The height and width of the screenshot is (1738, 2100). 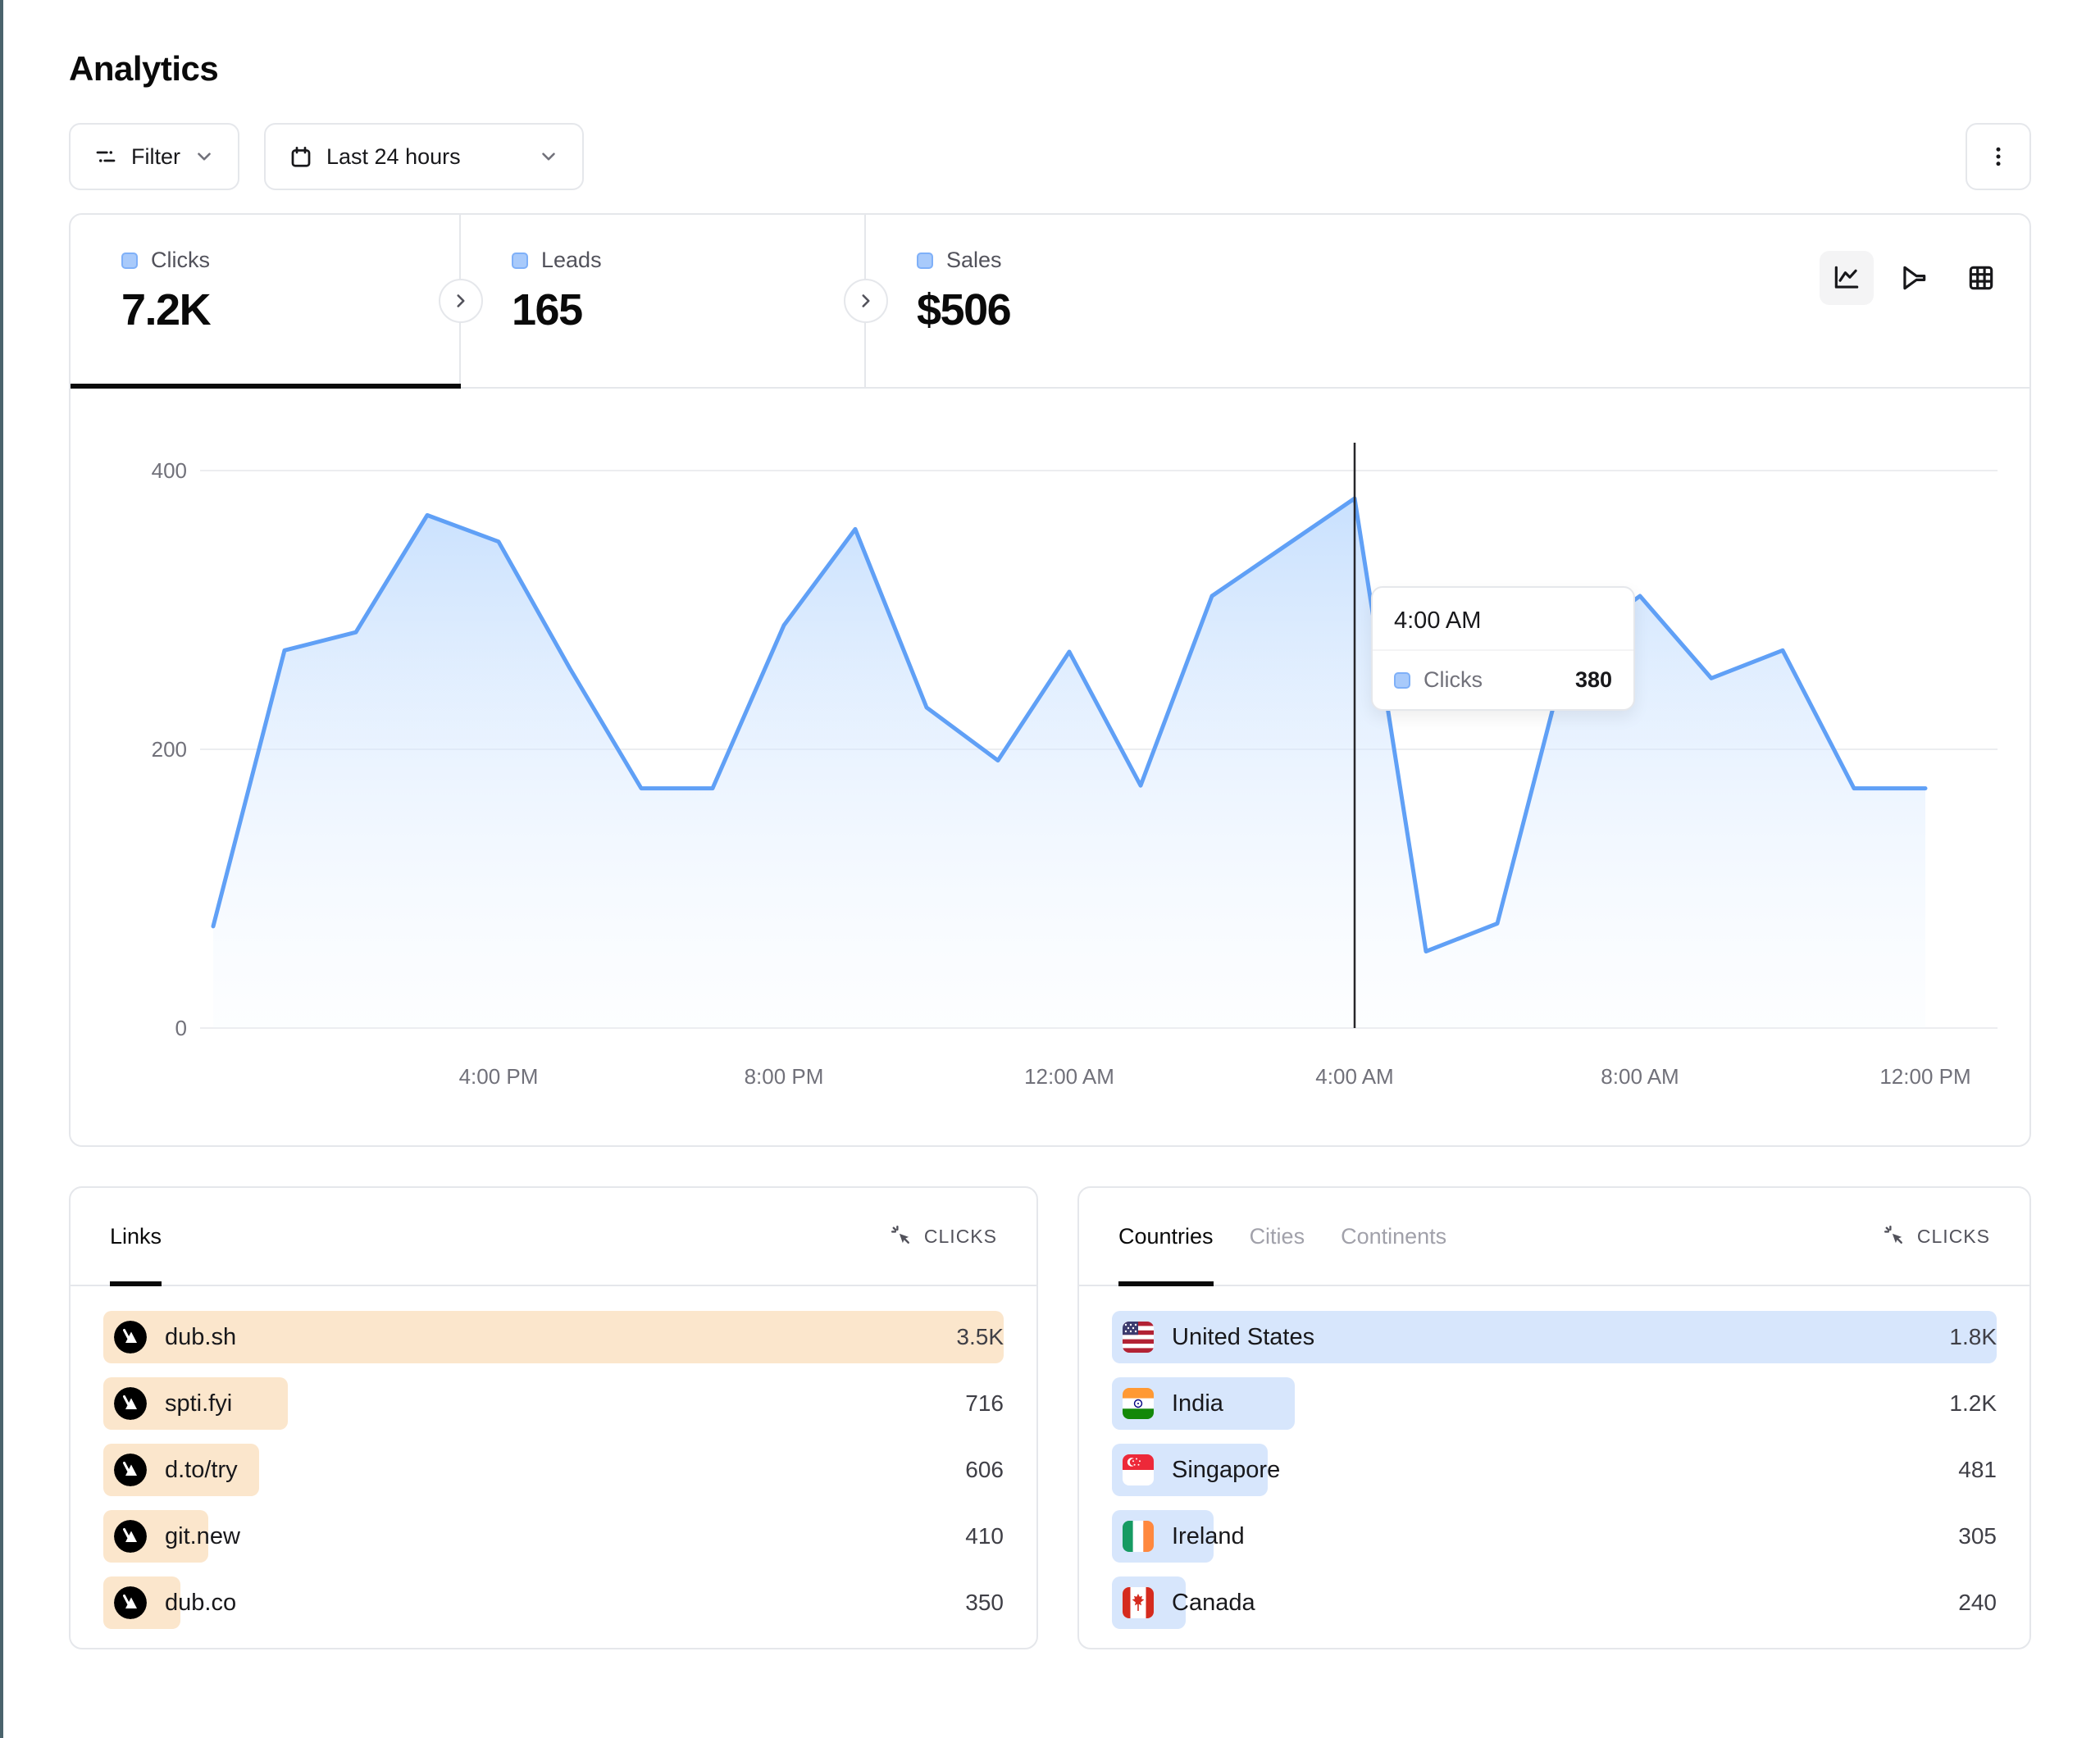 What do you see at coordinates (1554, 1536) in the screenshot?
I see `list-item: Ireland 305` at bounding box center [1554, 1536].